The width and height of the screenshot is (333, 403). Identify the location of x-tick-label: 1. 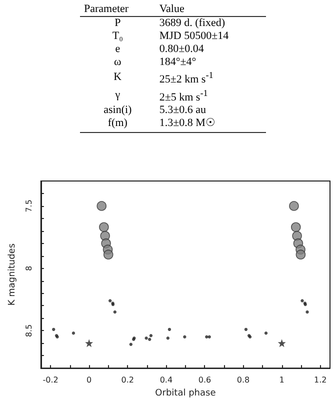
(281, 380).